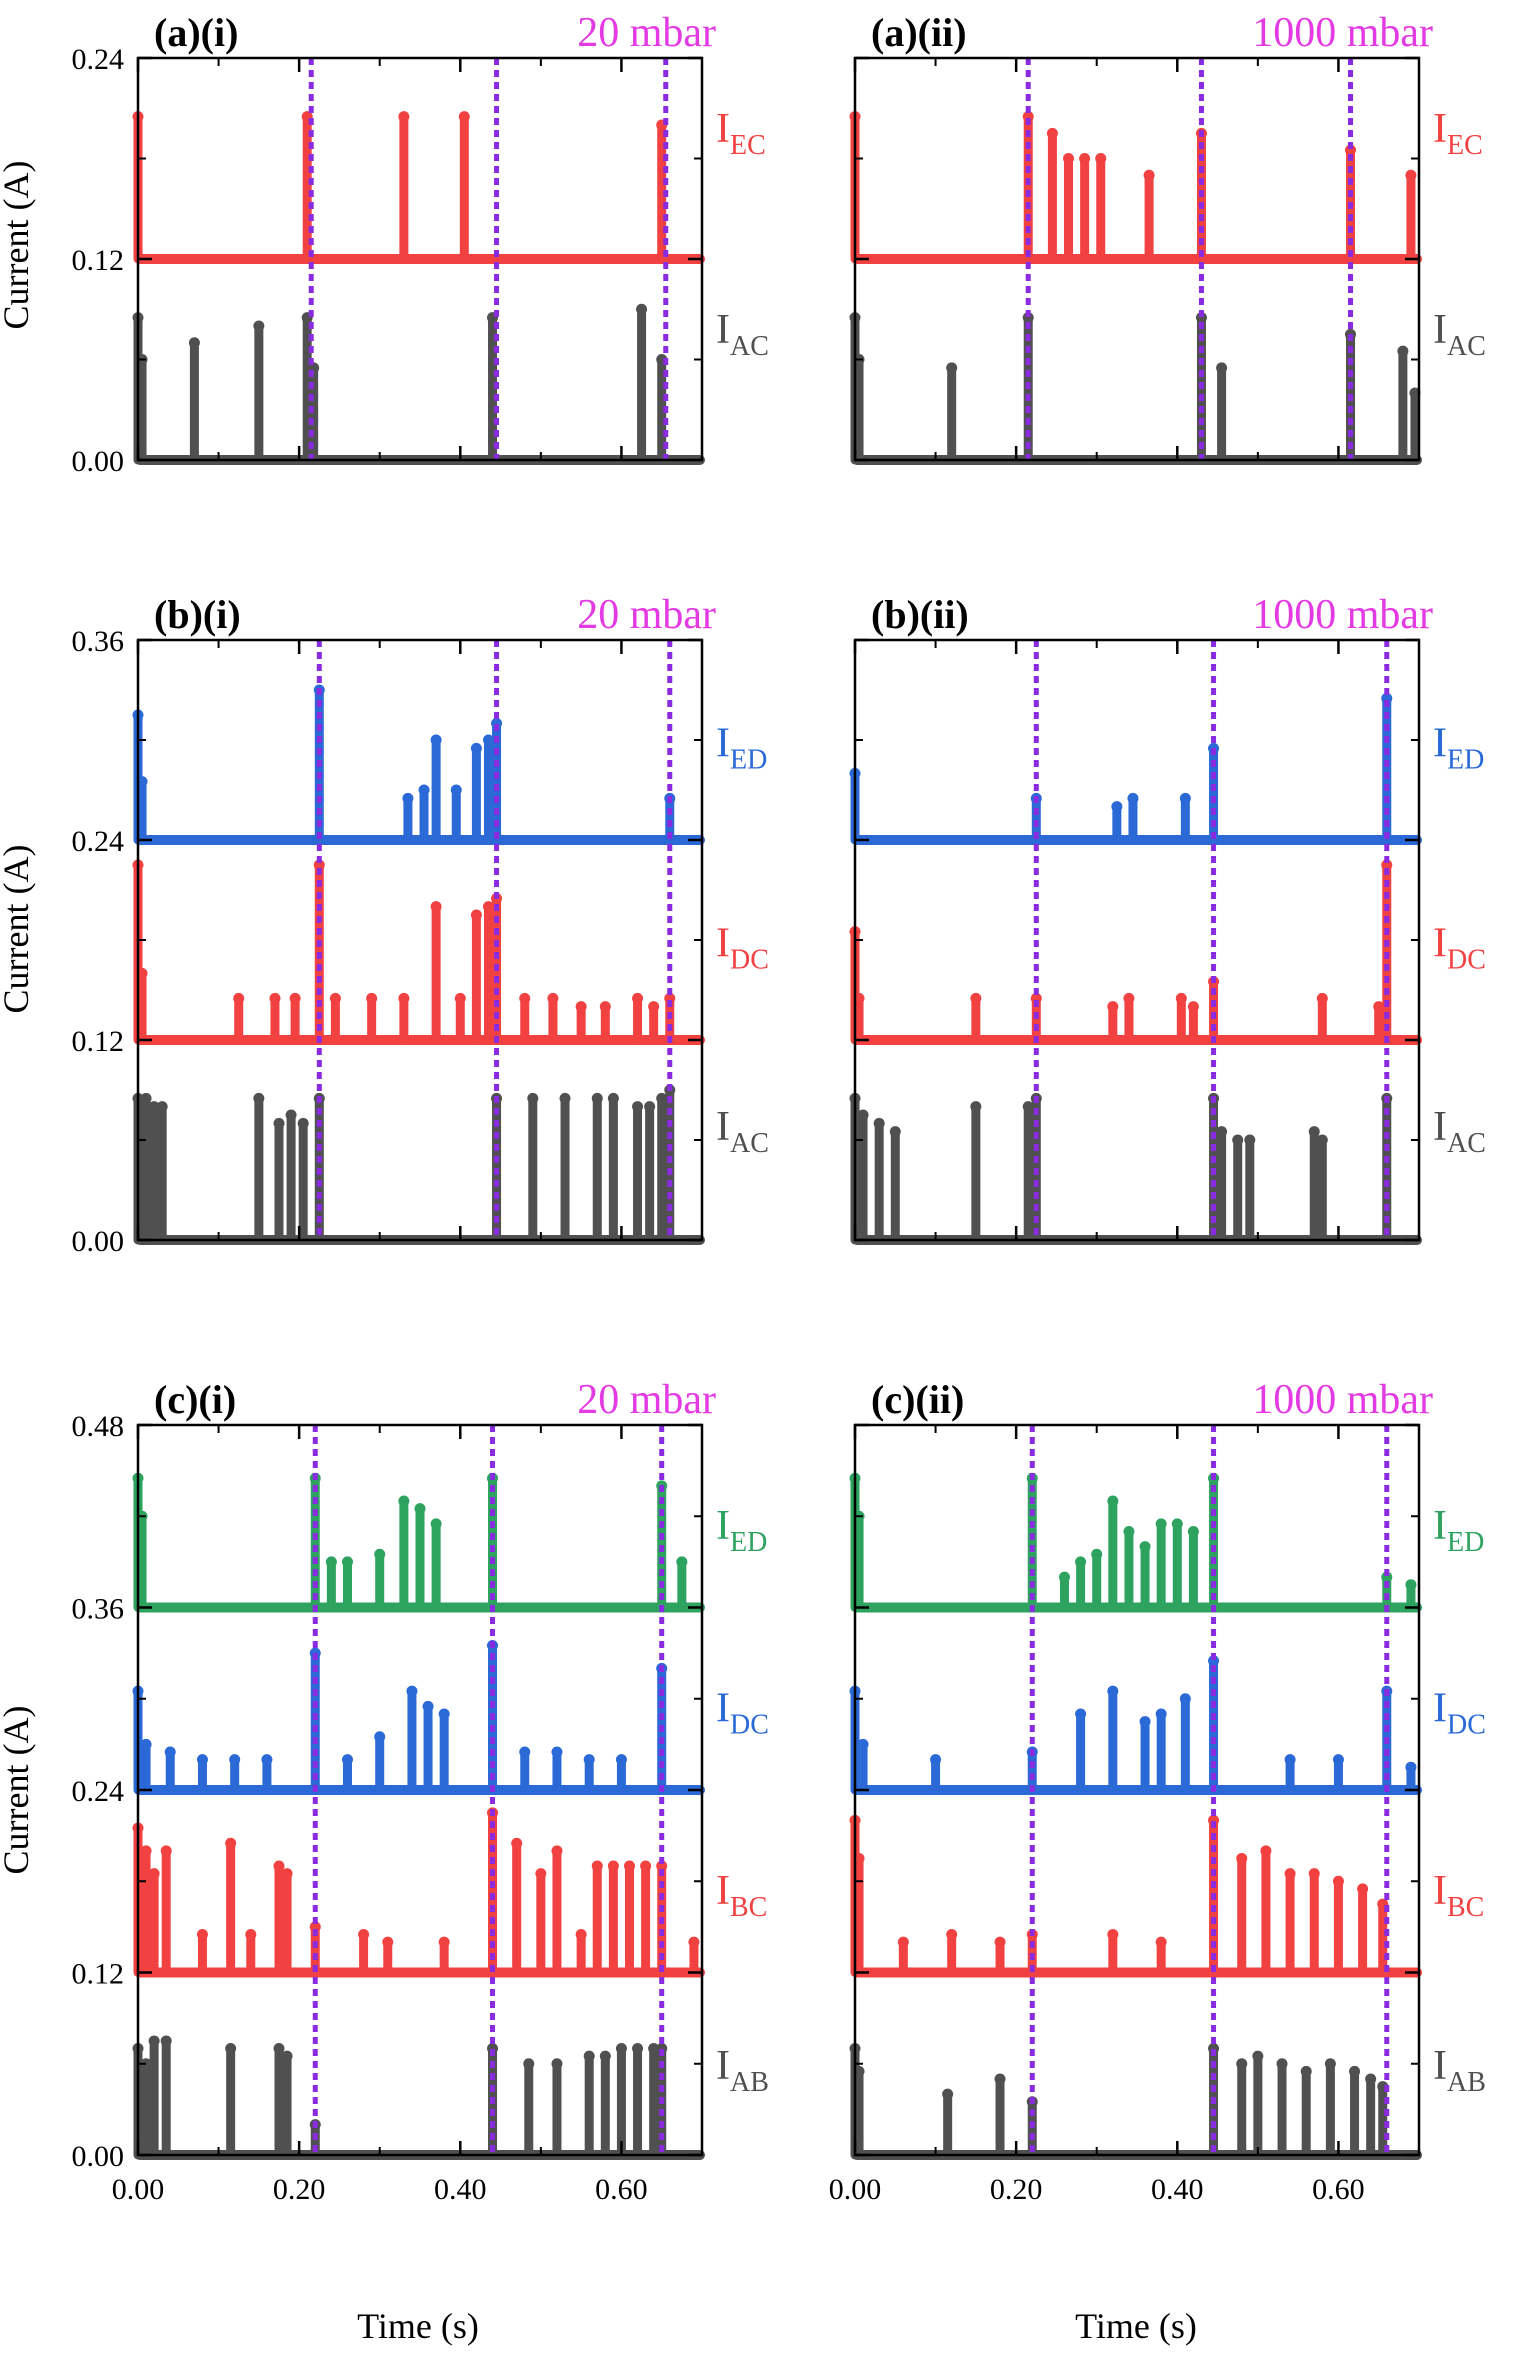  Describe the element at coordinates (748, 1907) in the screenshot. I see `series-label-subscript: BC` at that location.